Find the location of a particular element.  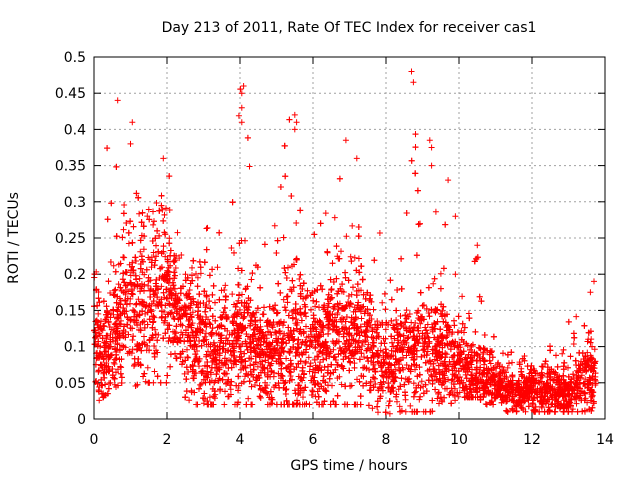

x-tick-label: 10 is located at coordinates (459, 440).